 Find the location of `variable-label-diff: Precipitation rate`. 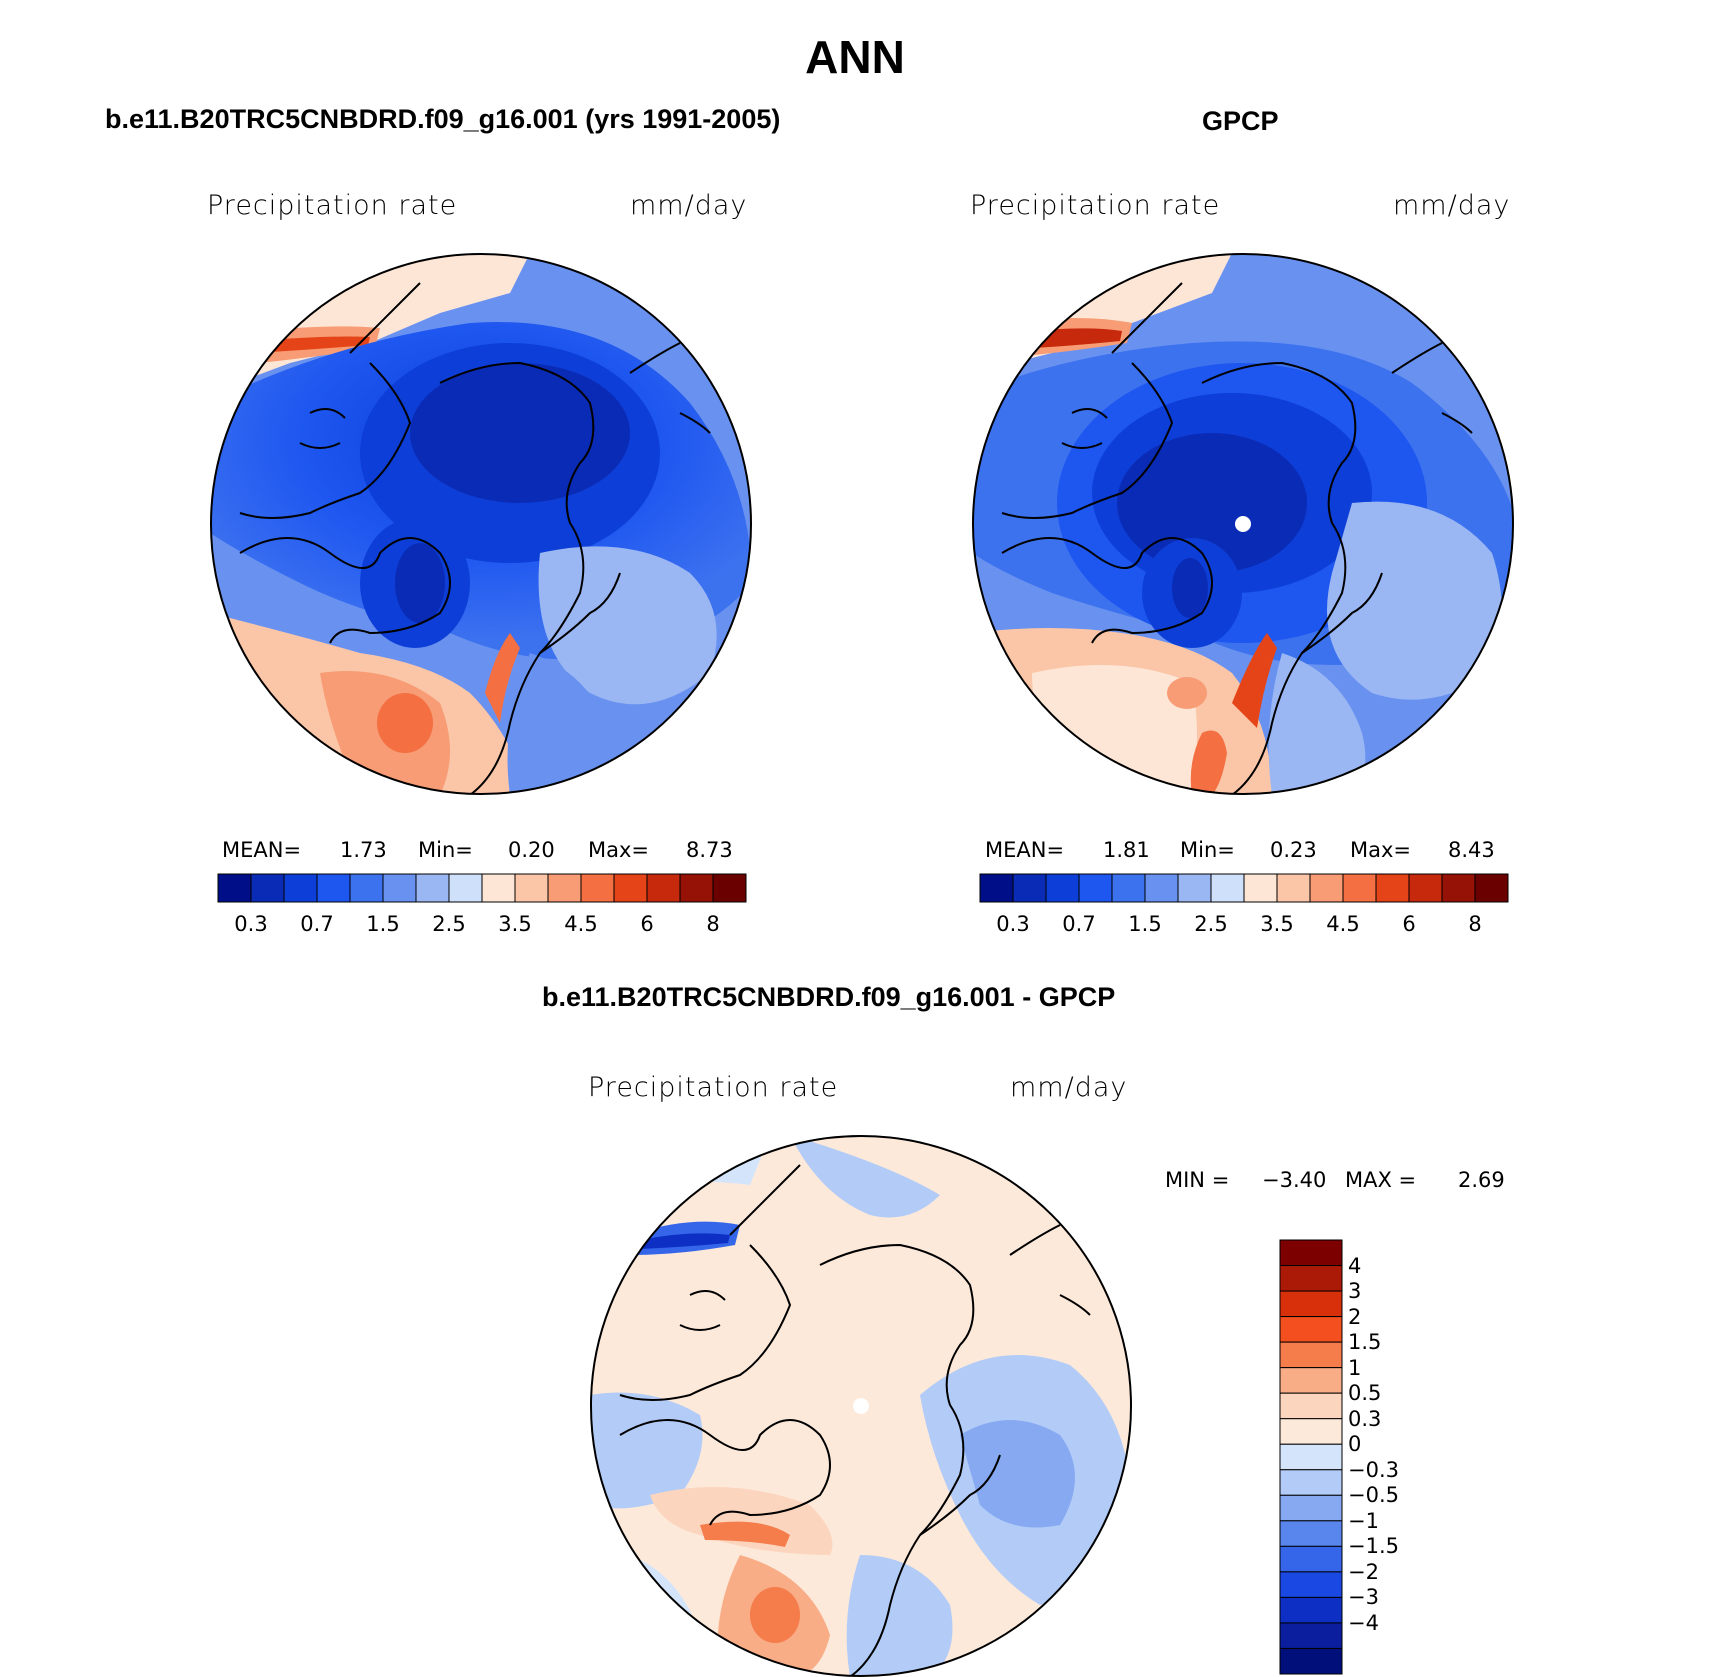

variable-label-diff: Precipitation rate is located at coordinates (713, 1087).